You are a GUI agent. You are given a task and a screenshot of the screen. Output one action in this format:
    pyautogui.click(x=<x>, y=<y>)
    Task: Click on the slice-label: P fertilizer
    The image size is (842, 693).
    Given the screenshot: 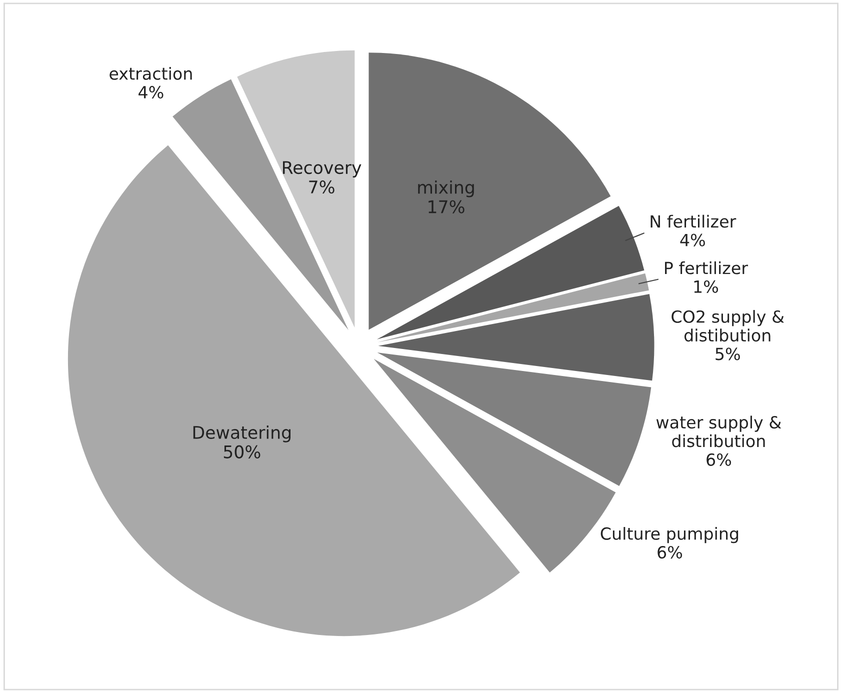 What is the action you would take?
    pyautogui.click(x=706, y=267)
    